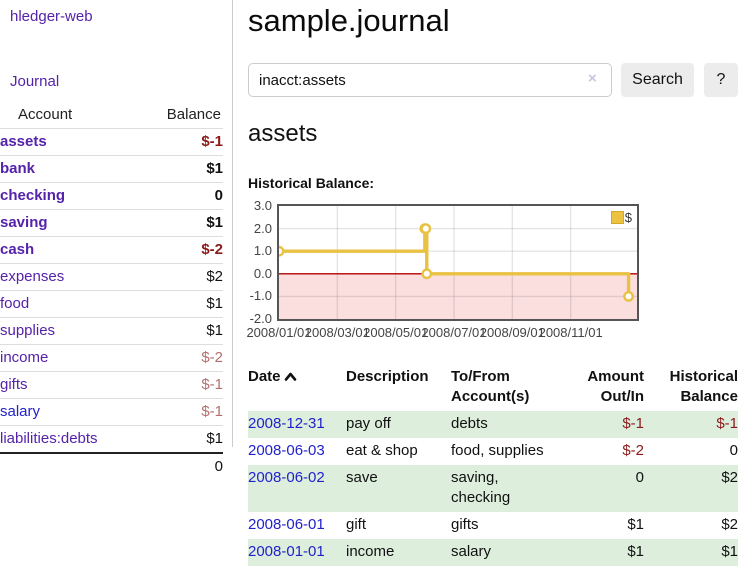 The width and height of the screenshot is (742, 582). I want to click on transaction-balance: 0, so click(733, 450).